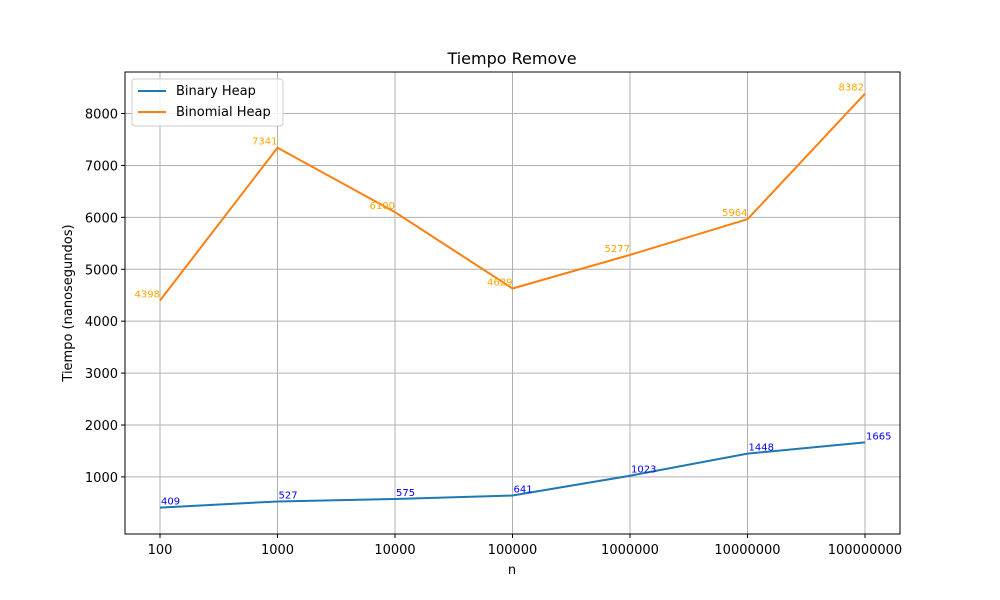 This screenshot has width=1000, height=600. I want to click on data-label-binary-heap: 409, so click(170, 502).